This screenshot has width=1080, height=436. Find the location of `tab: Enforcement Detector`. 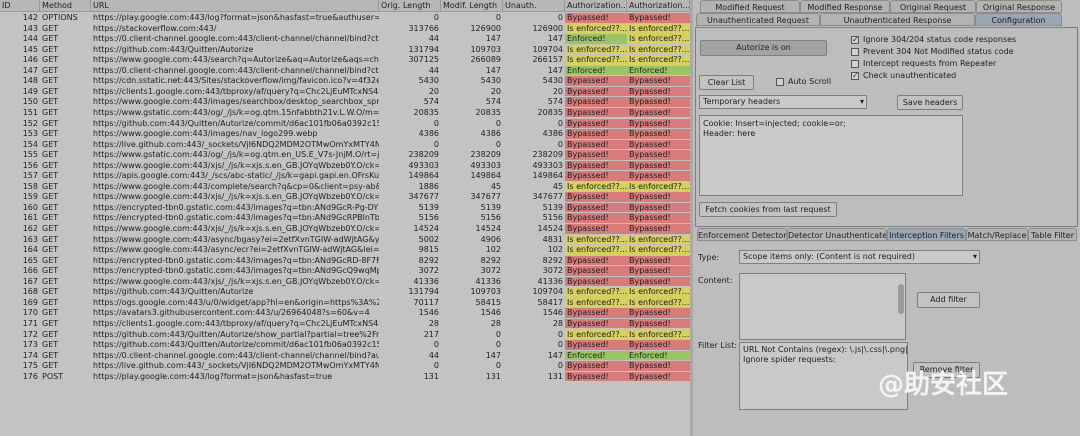

tab: Enforcement Detector is located at coordinates (742, 234).